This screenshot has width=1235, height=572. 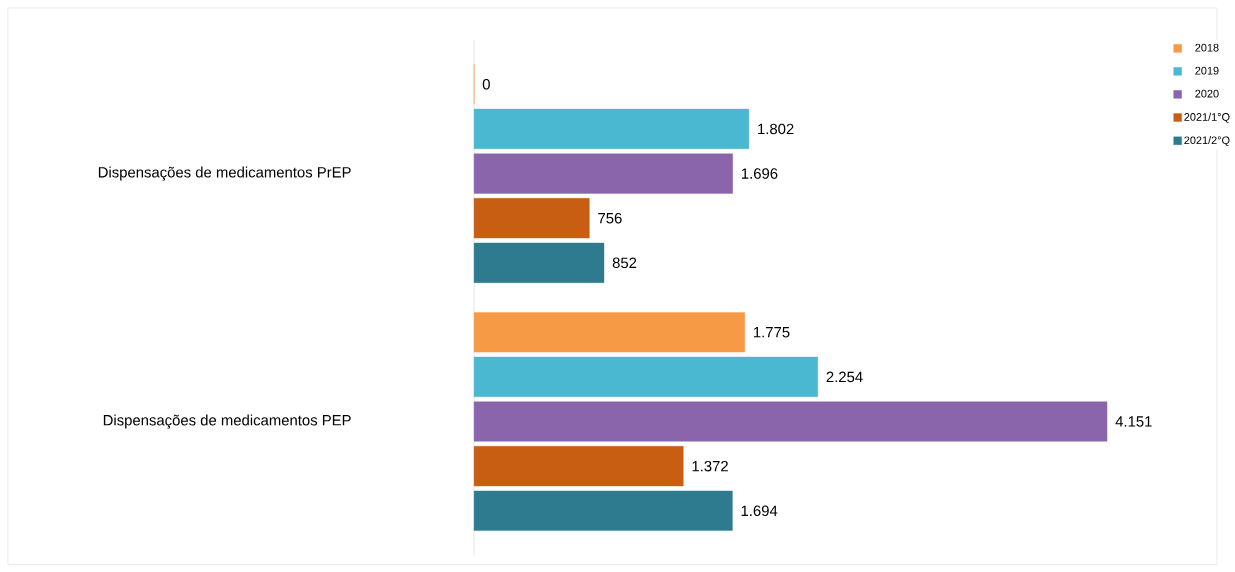 I want to click on data-label: 4.151, so click(x=1133, y=421).